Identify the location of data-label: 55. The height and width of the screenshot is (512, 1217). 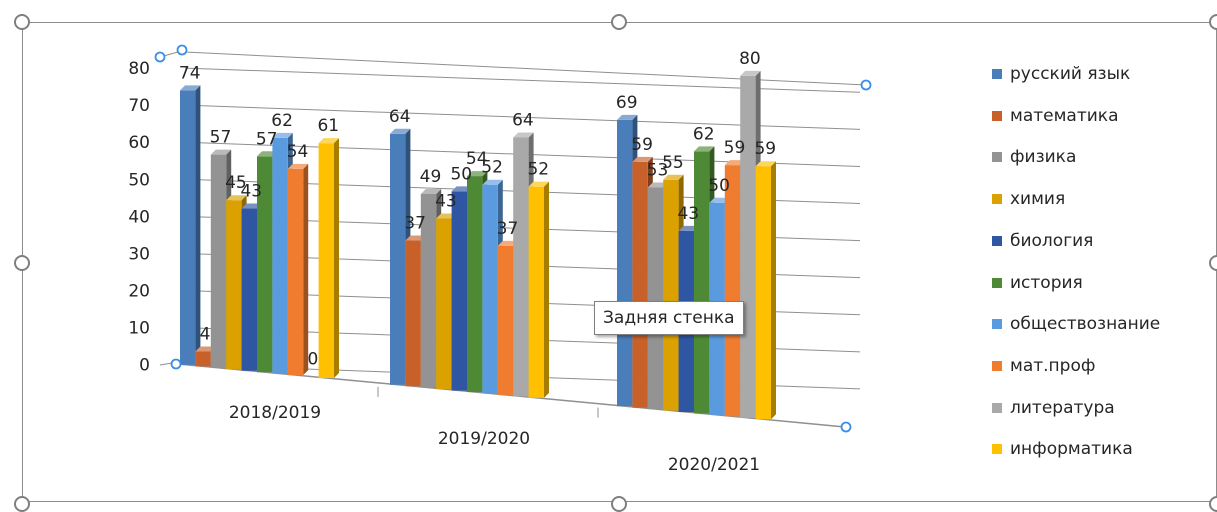
(673, 163).